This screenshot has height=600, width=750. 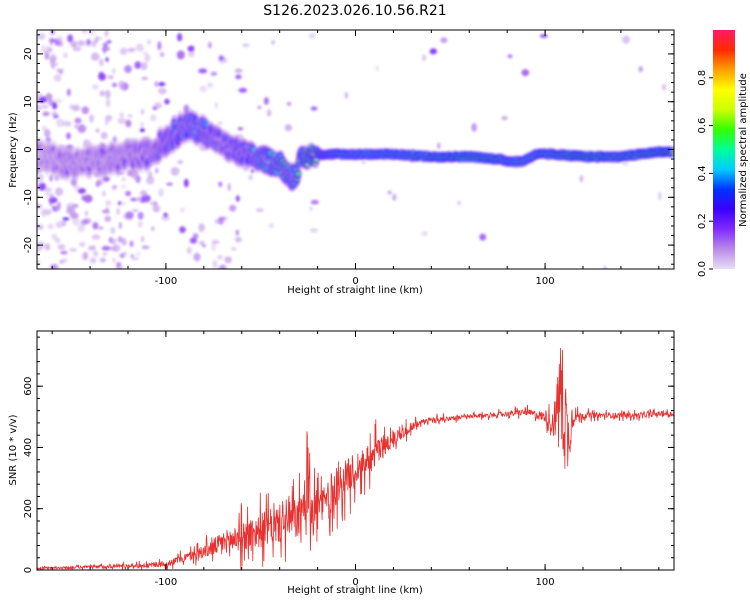 I want to click on colorbar-gradient, so click(x=724, y=149).